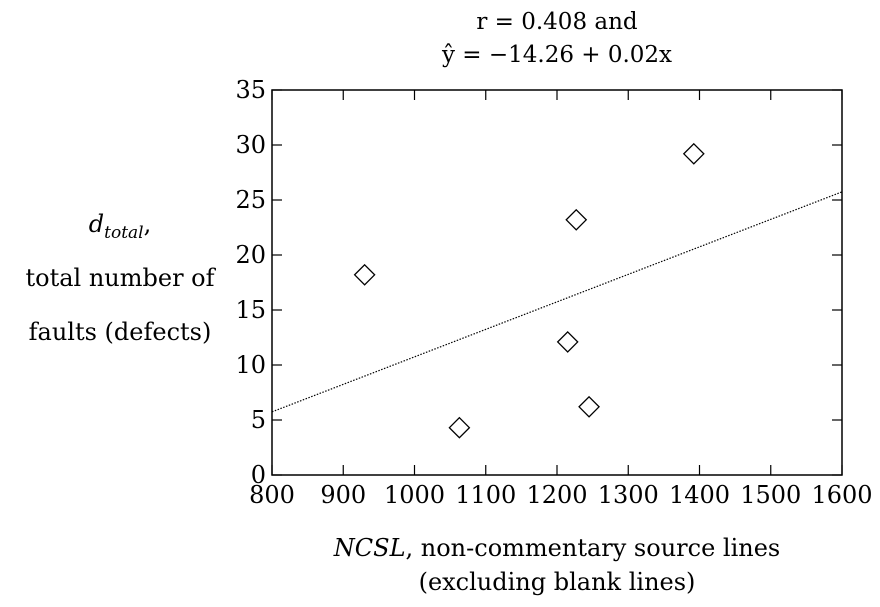 This screenshot has width=880, height=607. Describe the element at coordinates (250, 365) in the screenshot. I see `y-tick-label: 10` at that location.